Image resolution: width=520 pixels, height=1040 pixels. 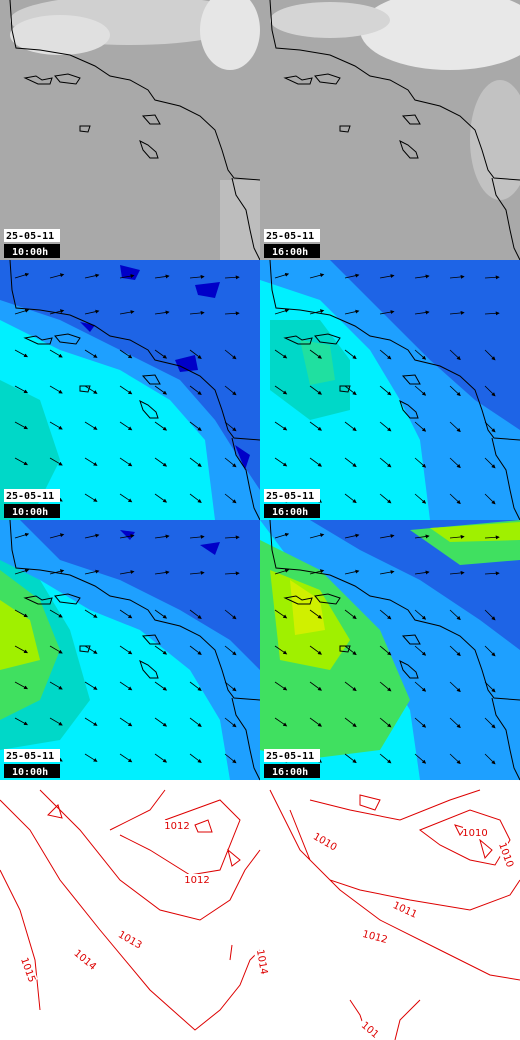 I want to click on satellite-right, so click(x=390, y=130).